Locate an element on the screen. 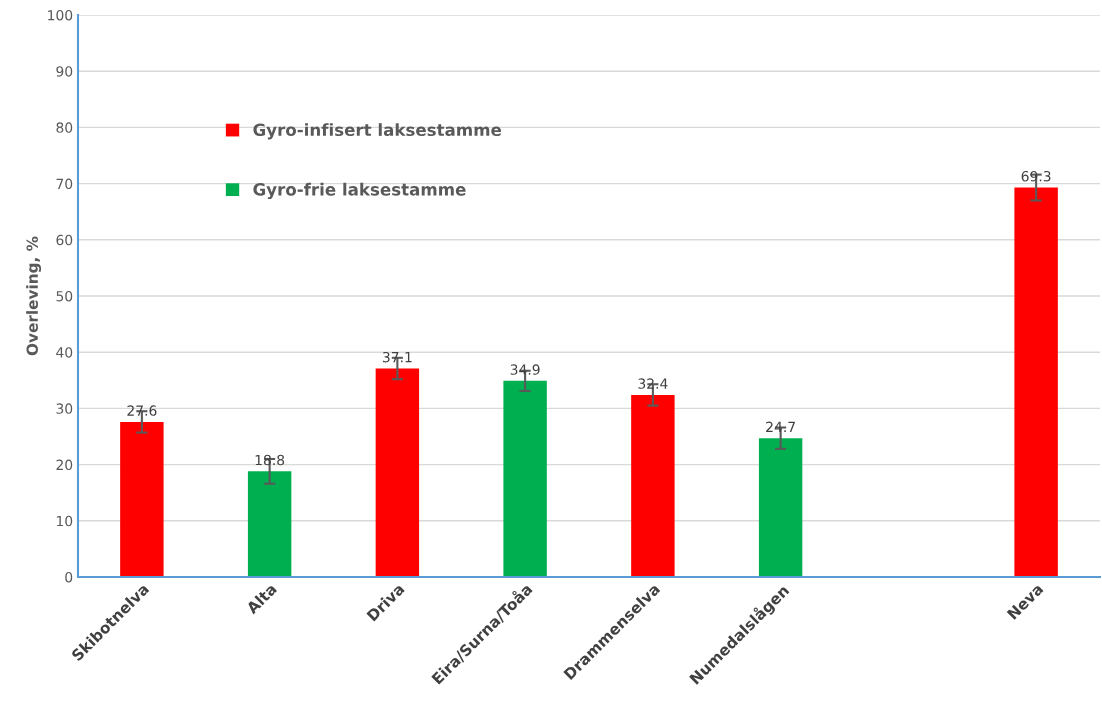 This screenshot has width=1102, height=715. y-tick-label: 90 is located at coordinates (64, 71).